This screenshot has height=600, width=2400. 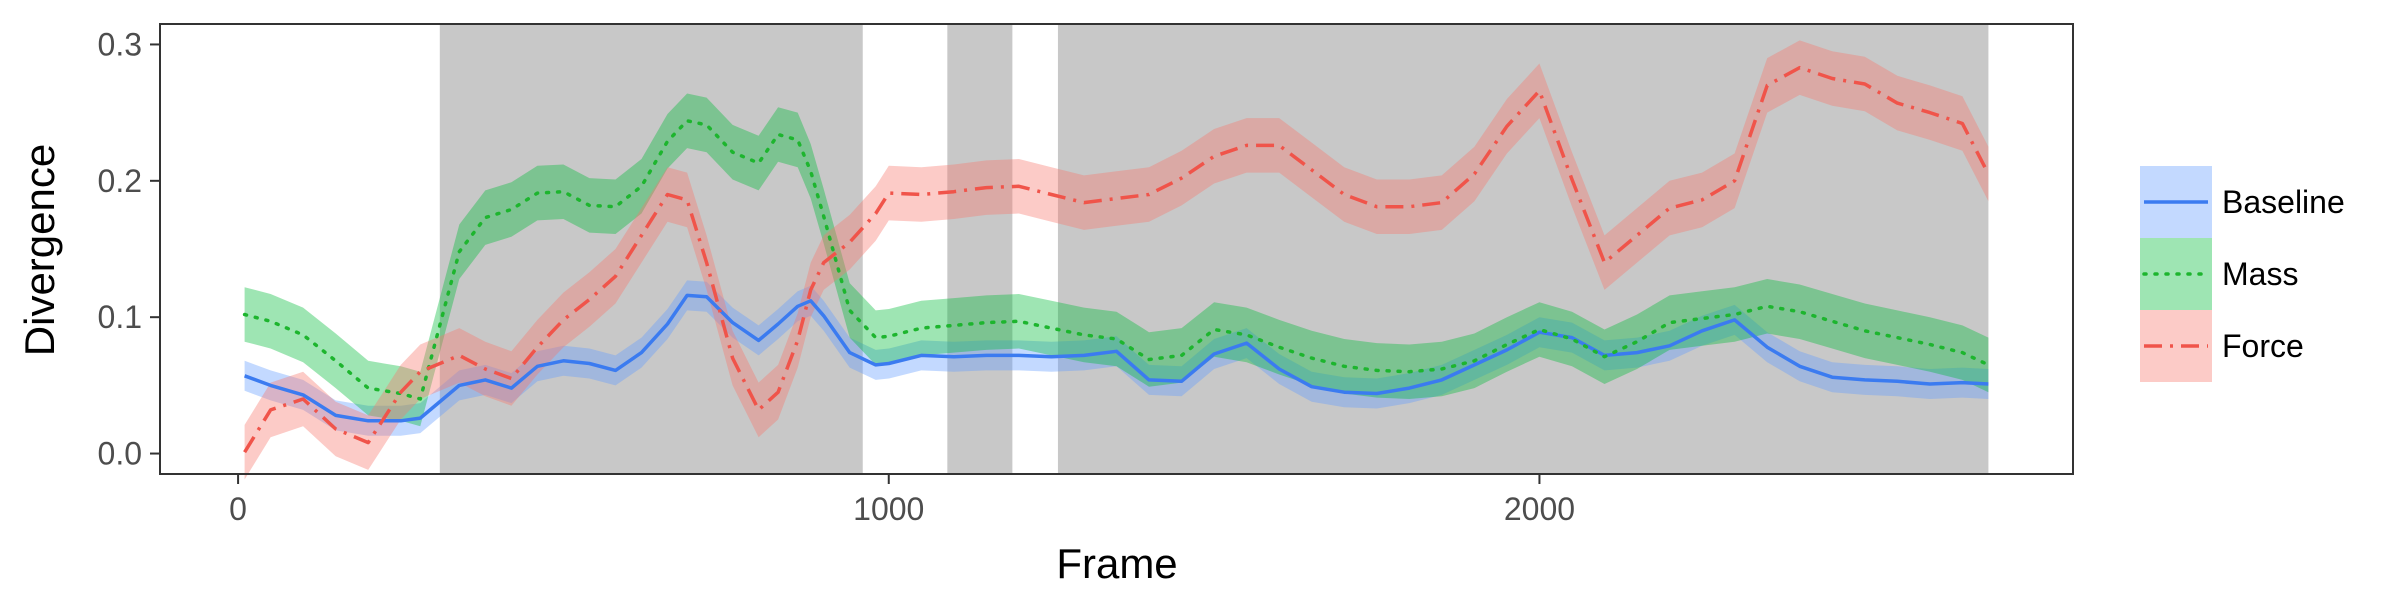 I want to click on legend: Baseline Mass Force, so click(x=2242, y=274).